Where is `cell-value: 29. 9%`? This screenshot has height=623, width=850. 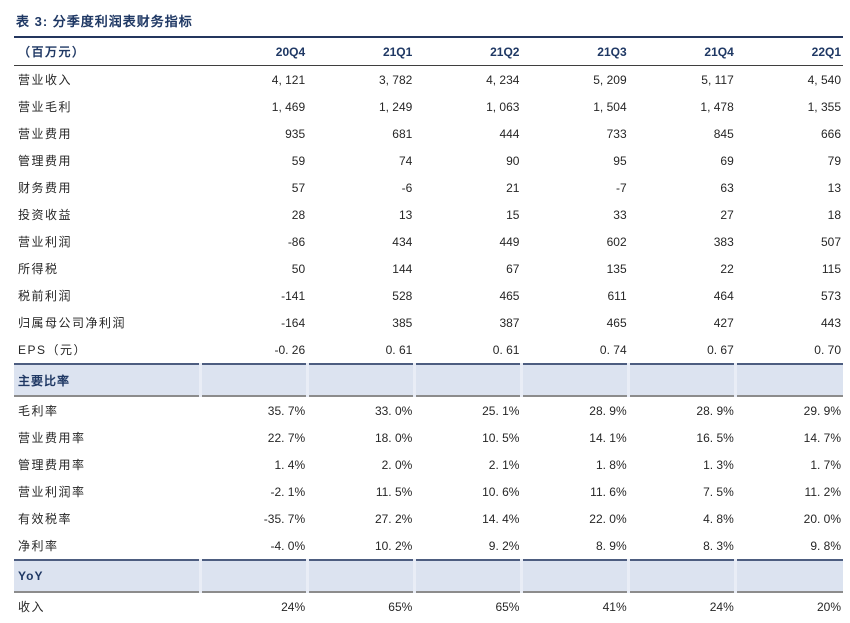
cell-value: 29. 9% is located at coordinates (822, 410).